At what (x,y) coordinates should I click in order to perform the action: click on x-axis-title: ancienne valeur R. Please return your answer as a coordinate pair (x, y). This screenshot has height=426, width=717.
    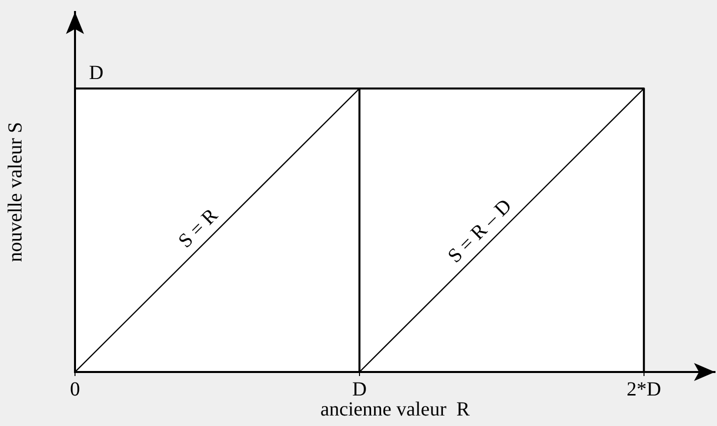
    Looking at the image, I should click on (395, 409).